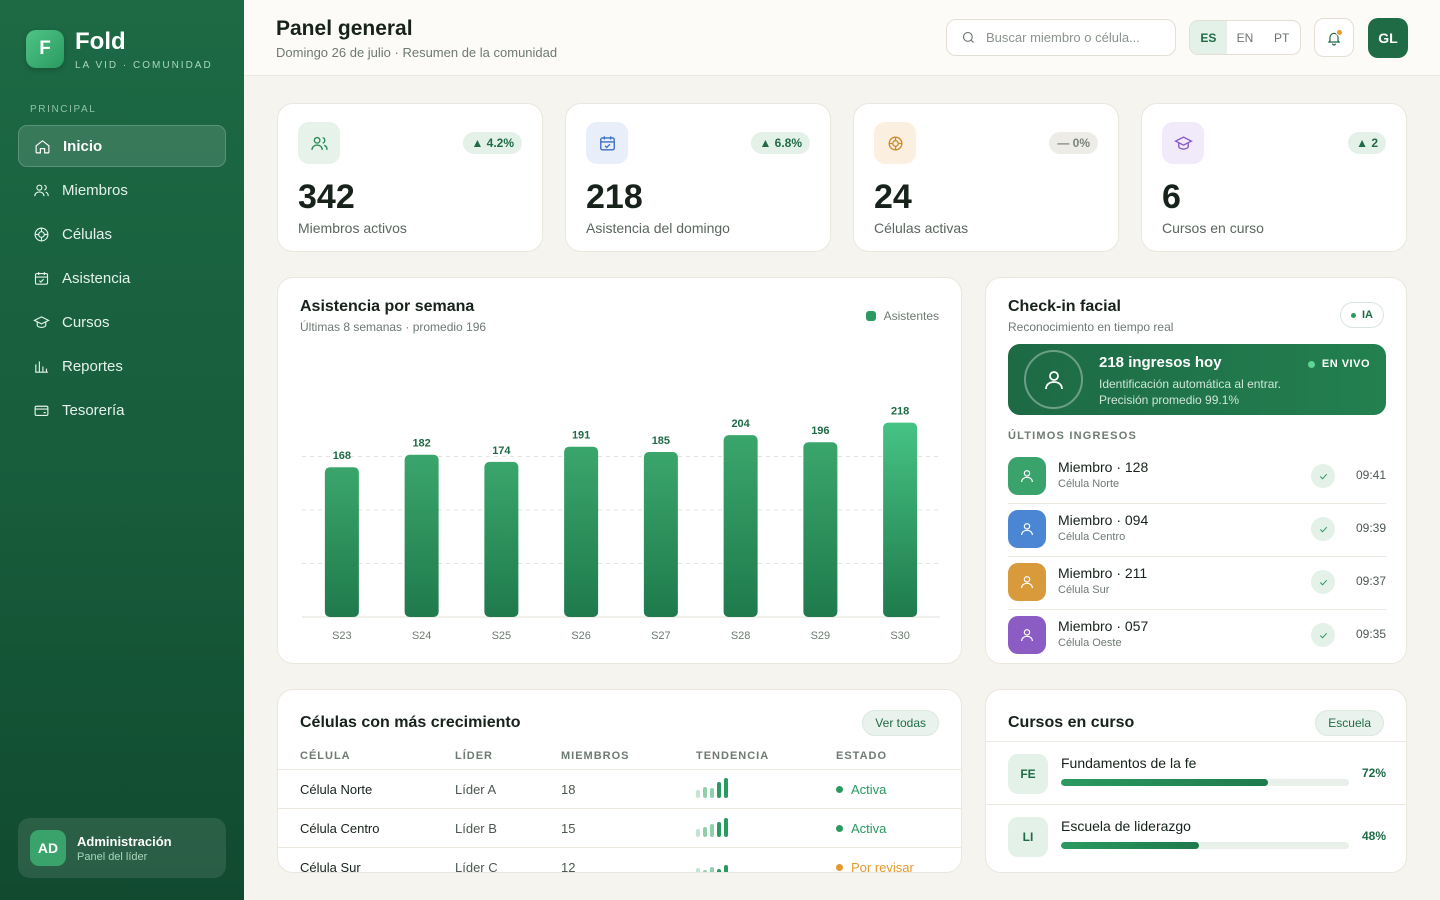  Describe the element at coordinates (421, 535) in the screenshot. I see `bar-s24` at that location.